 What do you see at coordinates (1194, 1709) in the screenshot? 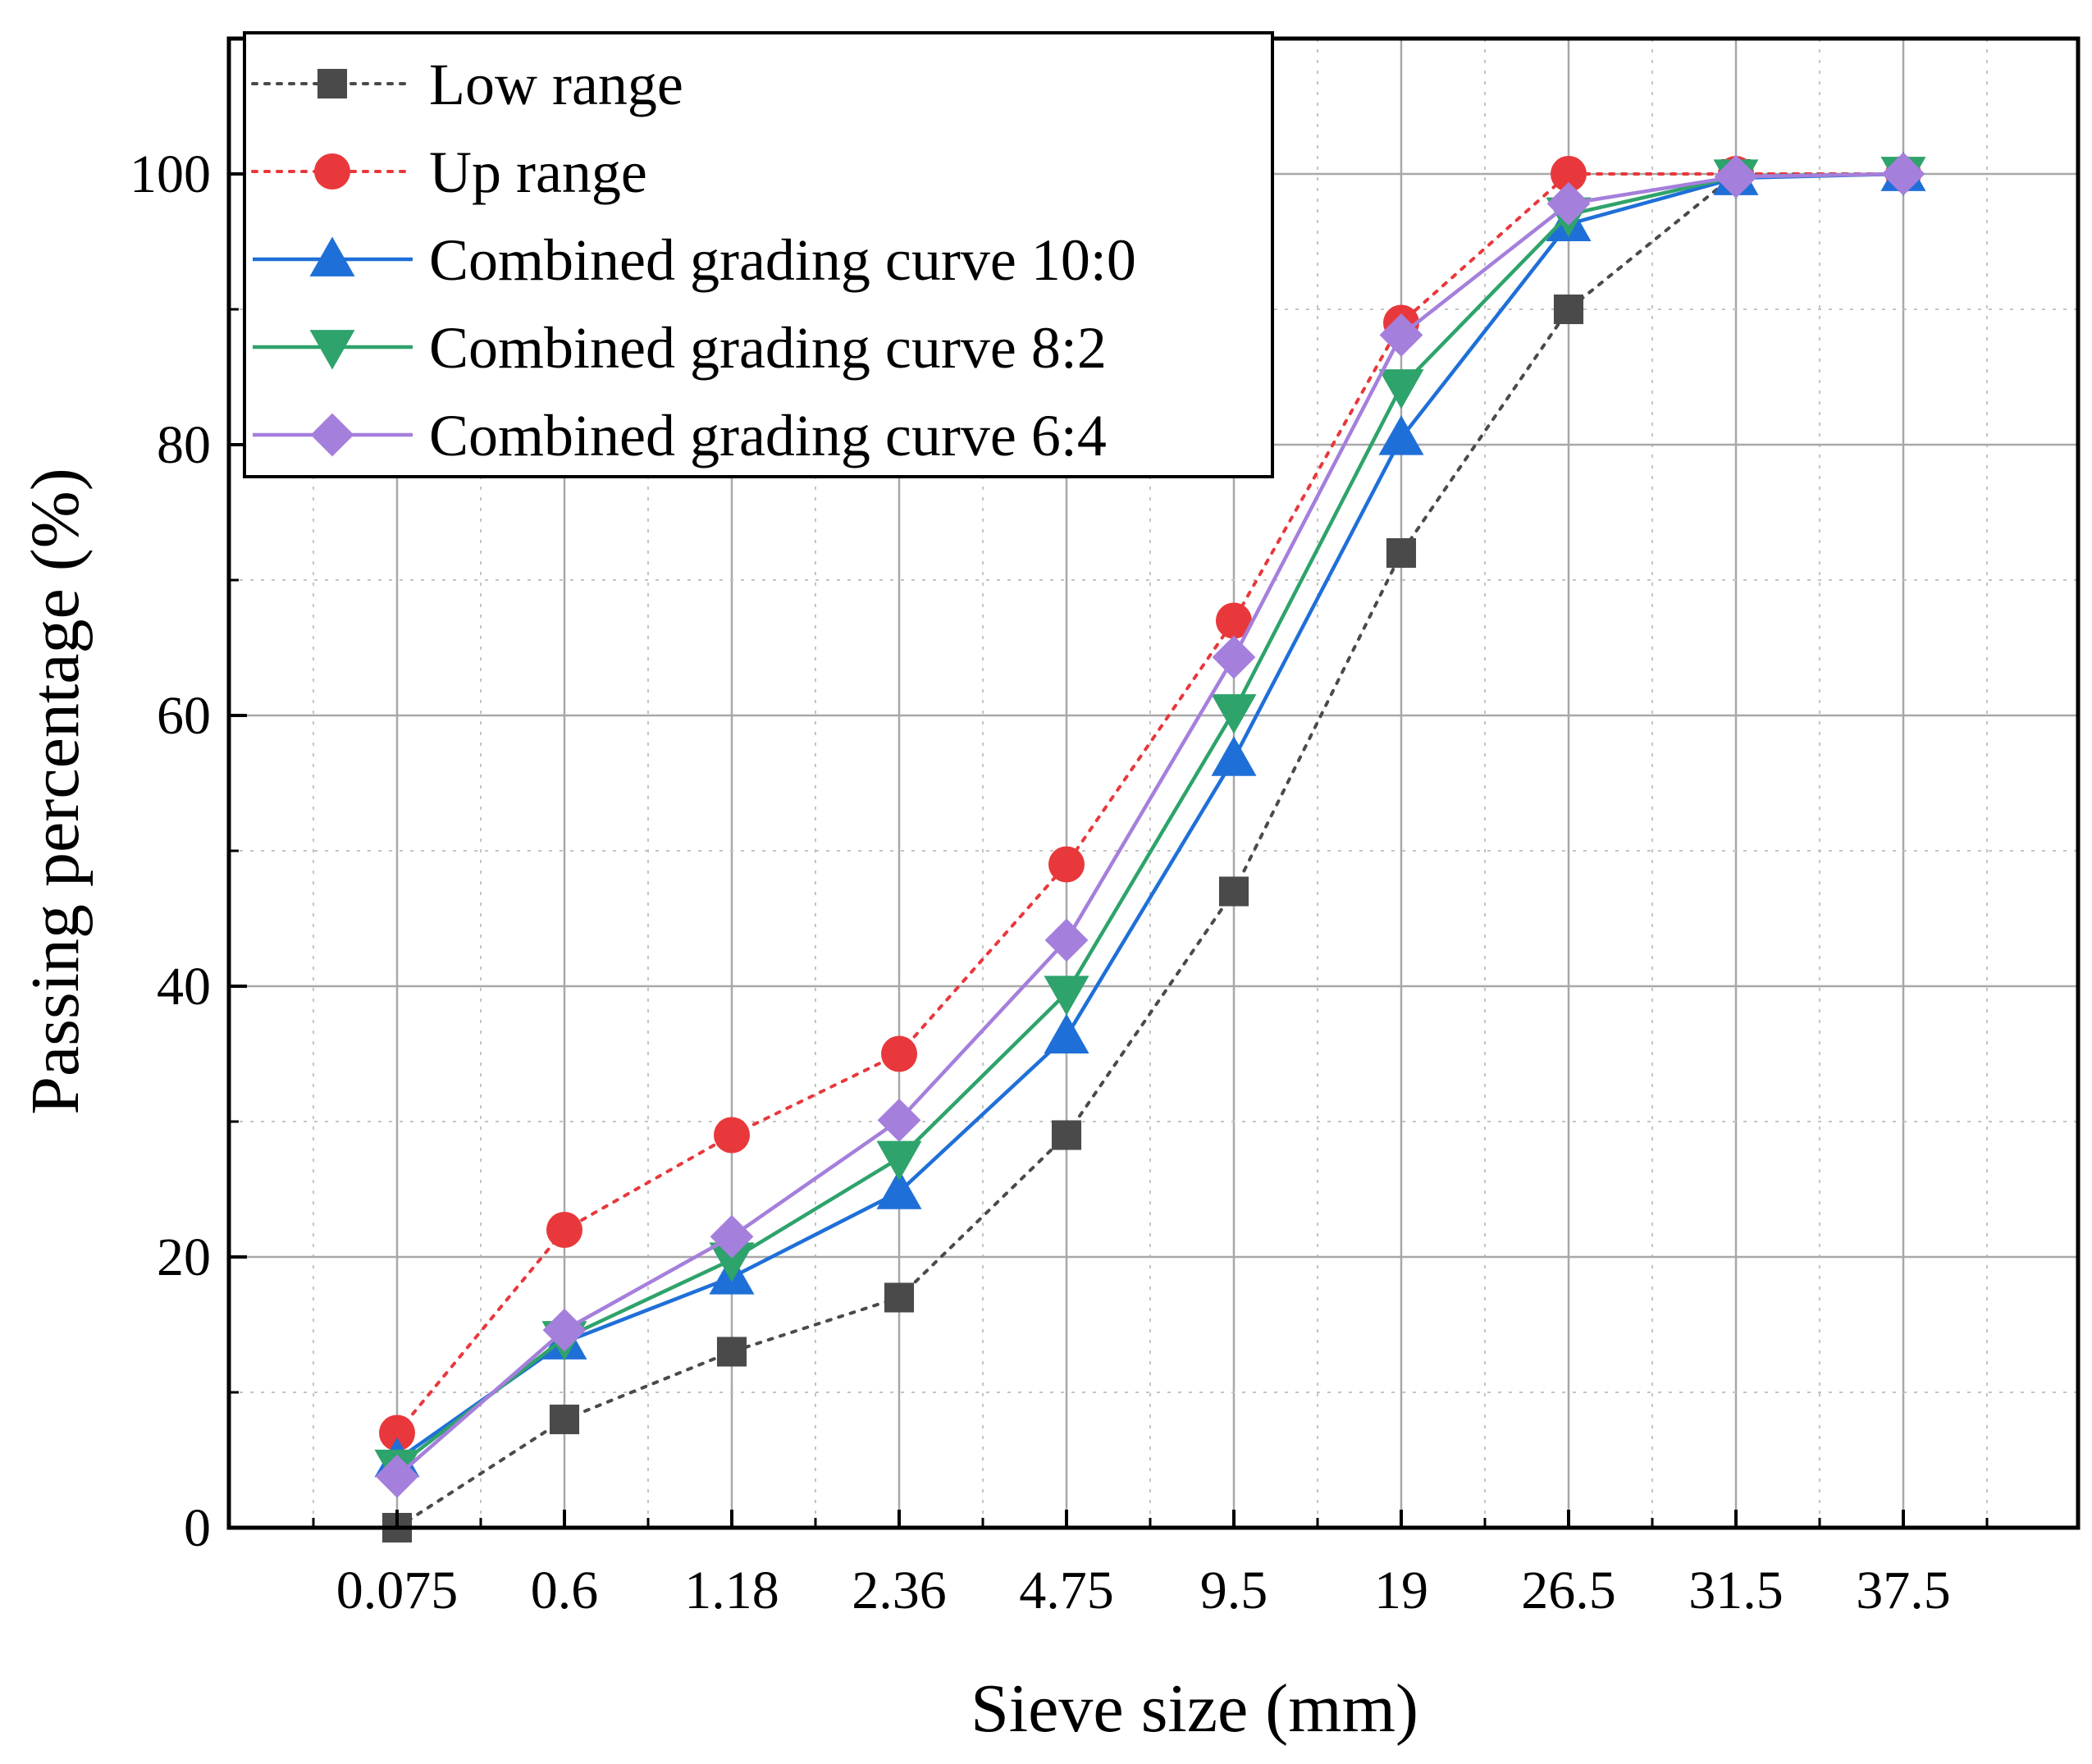
I see `x-axis-title: Sieve size (mm)` at bounding box center [1194, 1709].